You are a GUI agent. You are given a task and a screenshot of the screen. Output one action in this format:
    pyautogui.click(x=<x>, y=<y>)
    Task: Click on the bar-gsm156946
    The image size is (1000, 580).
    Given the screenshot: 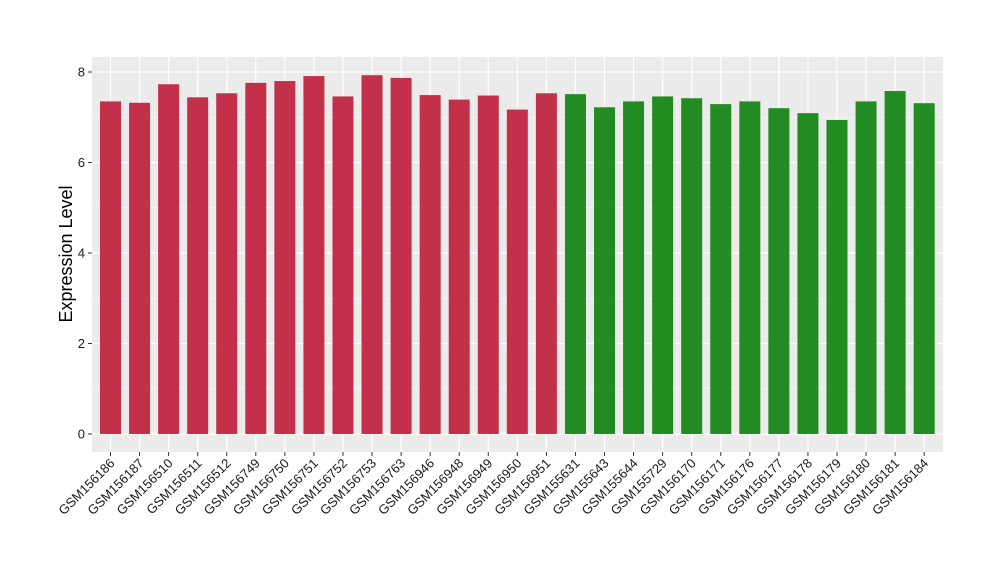 What is the action you would take?
    pyautogui.click(x=430, y=264)
    